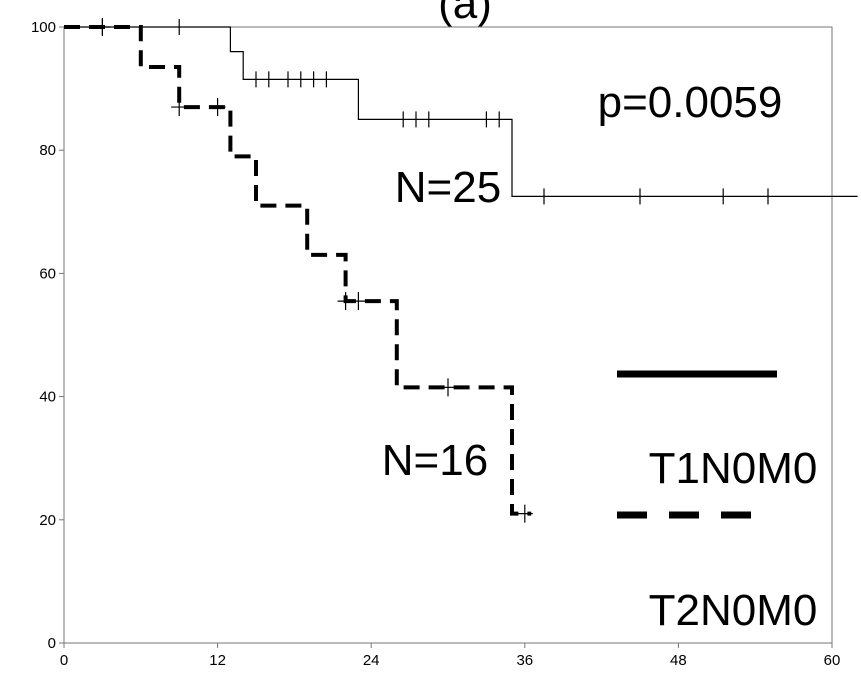 The height and width of the screenshot is (677, 861). Describe the element at coordinates (47, 273) in the screenshot. I see `y-tick-label: 60` at that location.